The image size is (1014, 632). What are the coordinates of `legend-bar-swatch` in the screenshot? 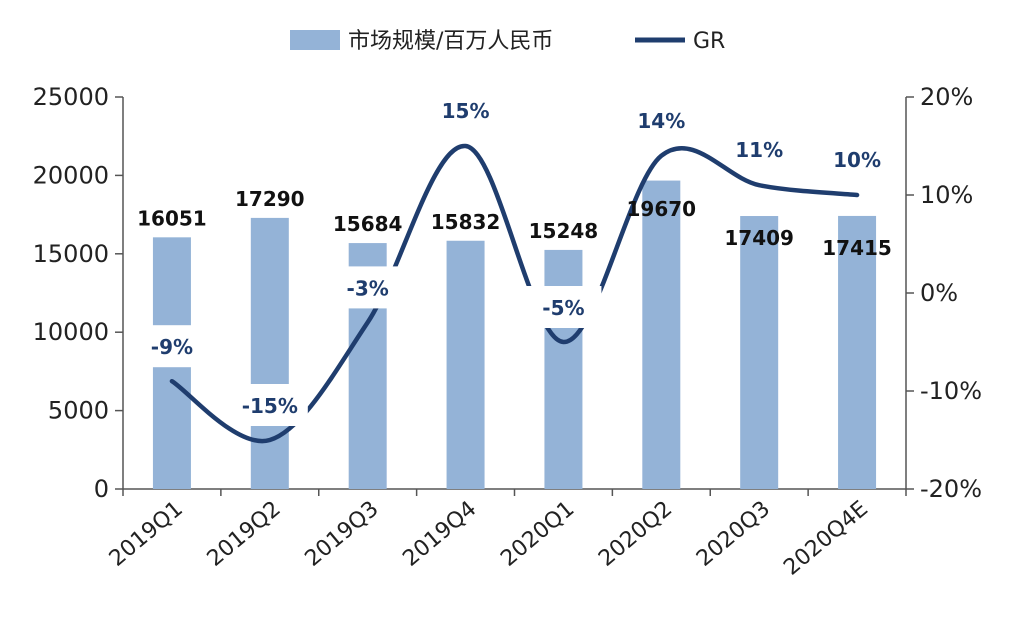 It's located at (315, 40).